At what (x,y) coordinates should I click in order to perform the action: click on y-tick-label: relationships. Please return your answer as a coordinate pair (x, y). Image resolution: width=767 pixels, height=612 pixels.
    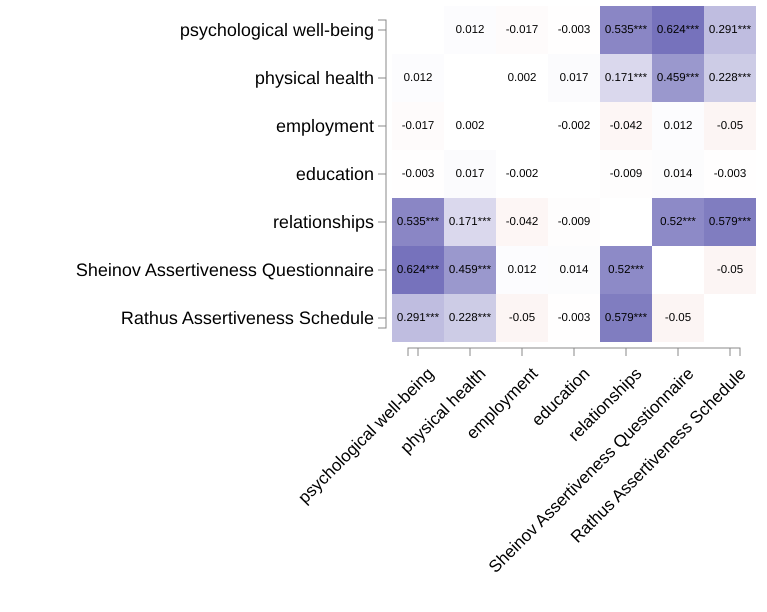
    Looking at the image, I should click on (323, 222).